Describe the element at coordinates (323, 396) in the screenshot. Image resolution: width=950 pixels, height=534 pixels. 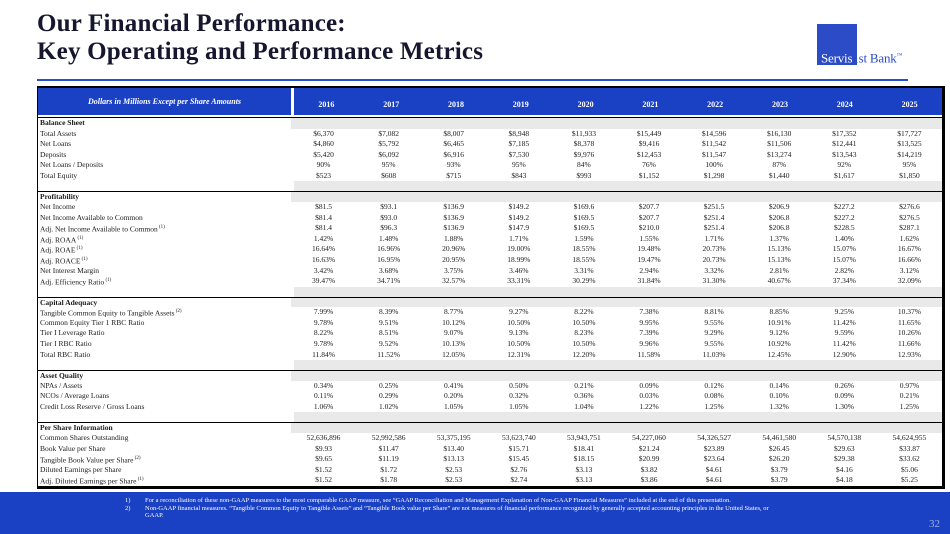
I see `table-cell: 0.11%` at that location.